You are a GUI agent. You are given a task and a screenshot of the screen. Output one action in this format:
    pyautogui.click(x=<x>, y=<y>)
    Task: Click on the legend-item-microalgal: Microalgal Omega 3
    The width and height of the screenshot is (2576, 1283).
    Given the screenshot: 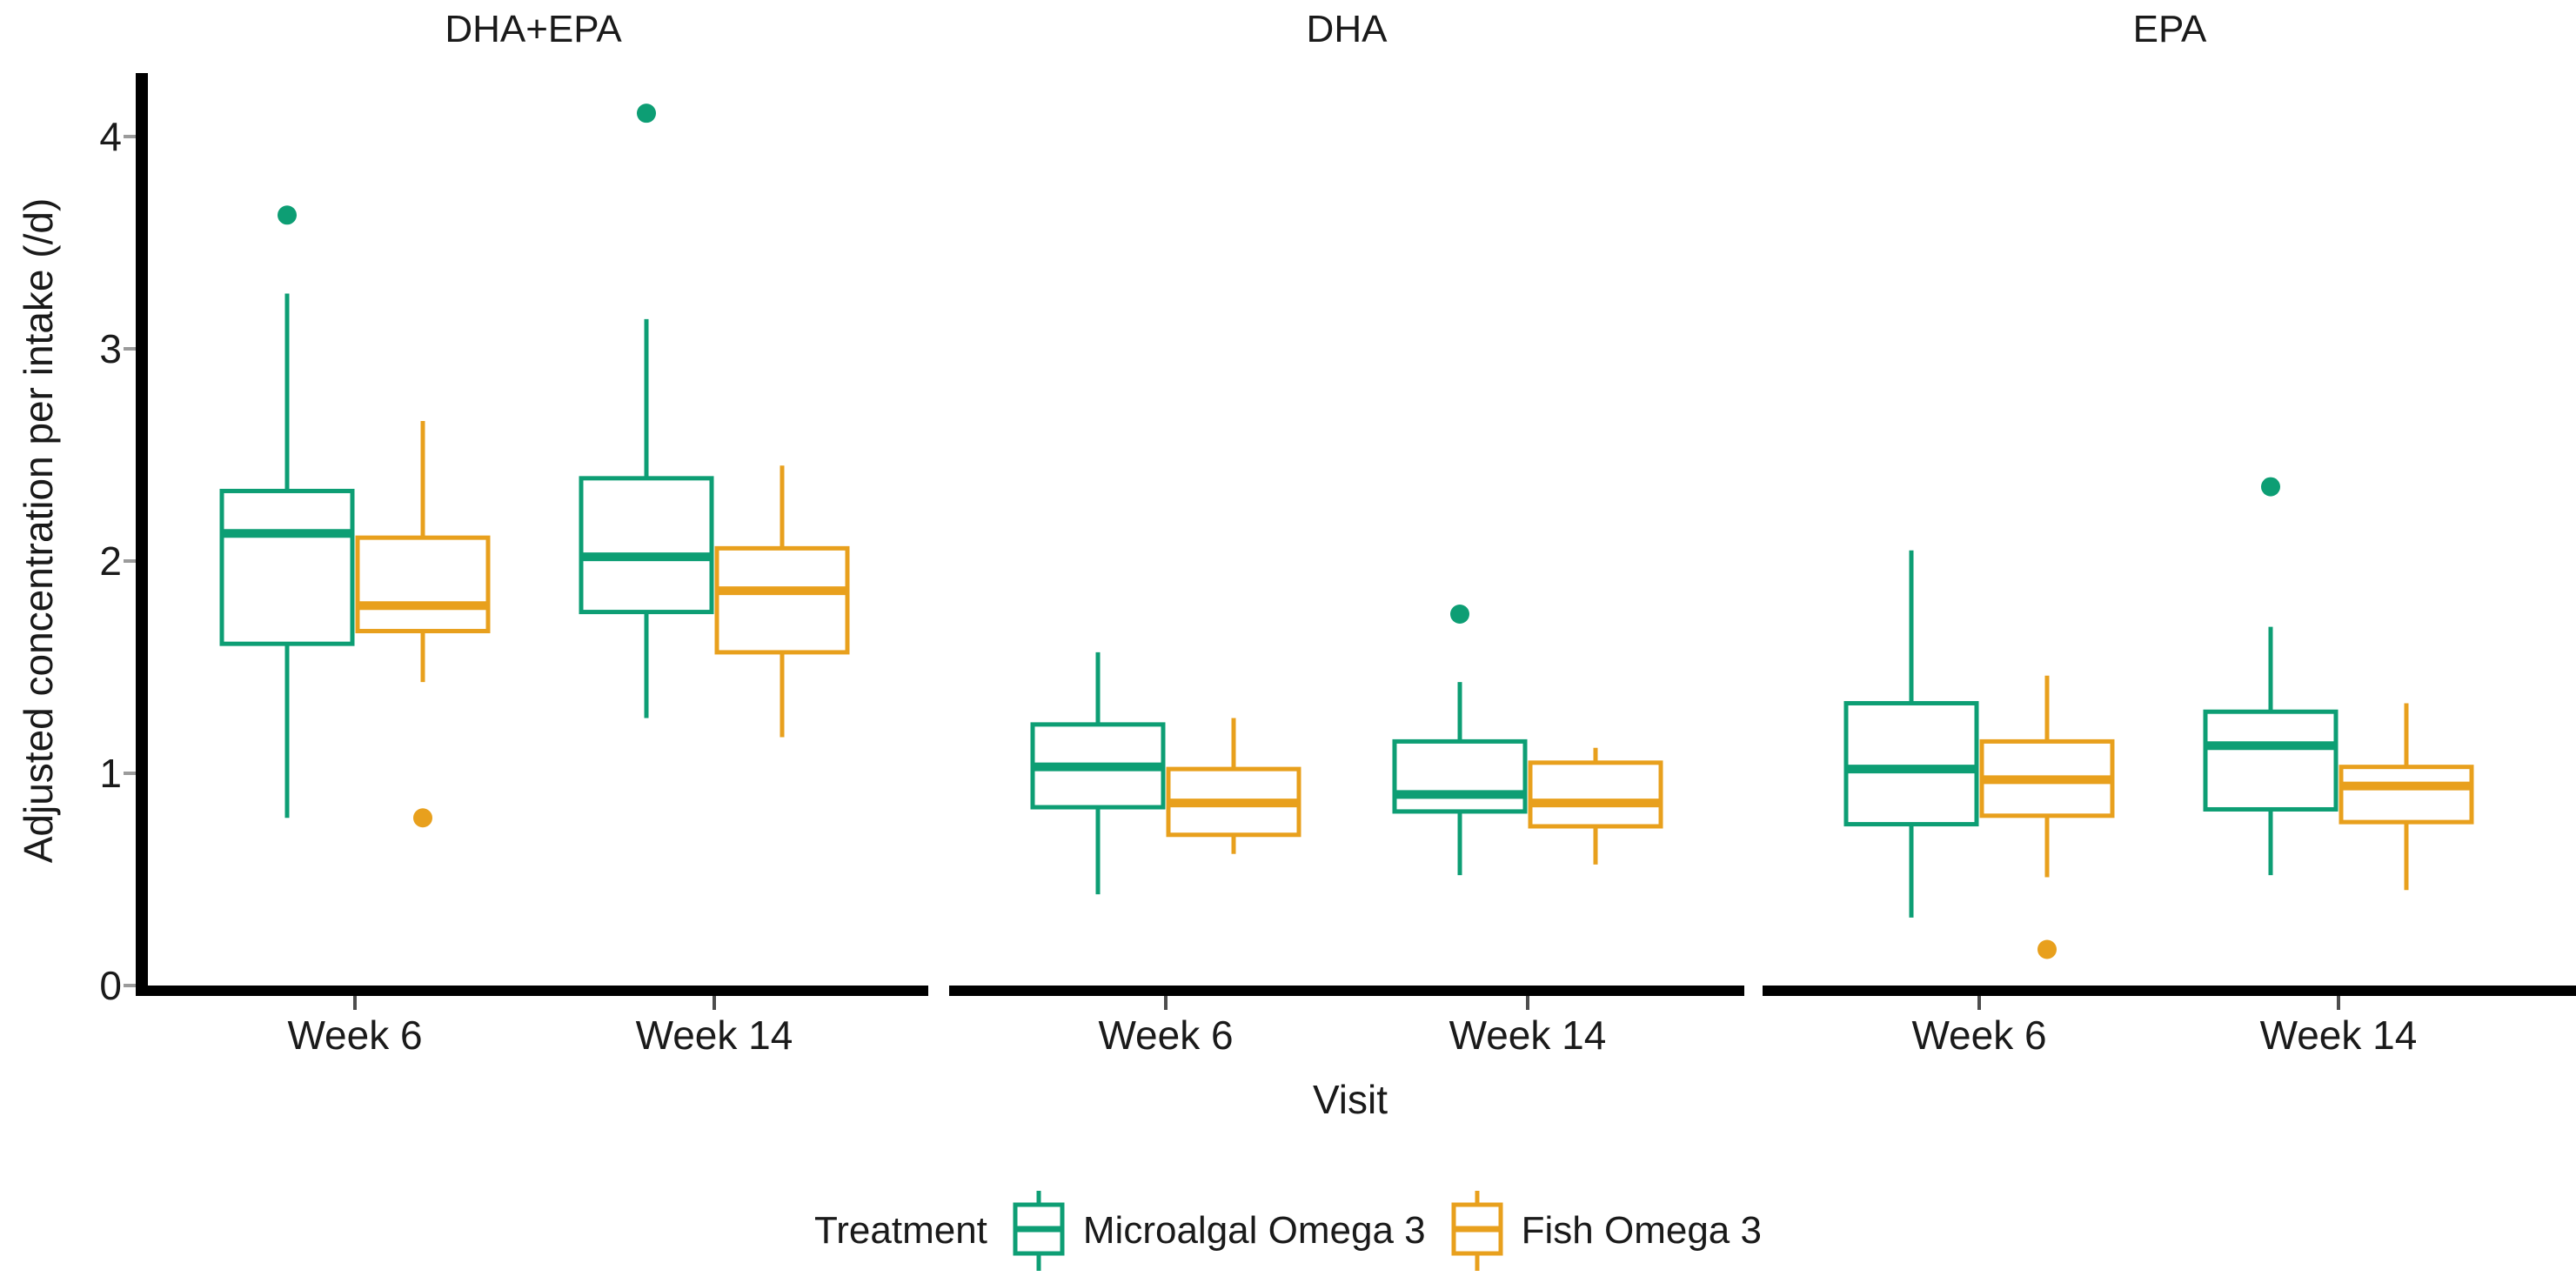 What is the action you would take?
    pyautogui.click(x=1218, y=1231)
    